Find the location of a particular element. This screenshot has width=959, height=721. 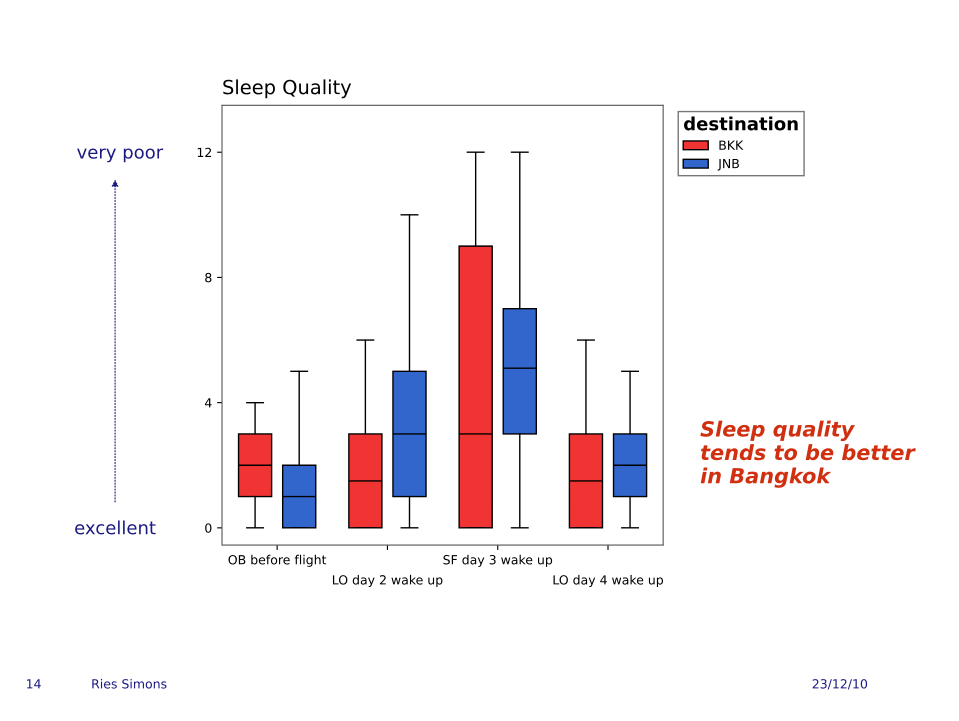

text: 23/12/10 is located at coordinates (840, 684).